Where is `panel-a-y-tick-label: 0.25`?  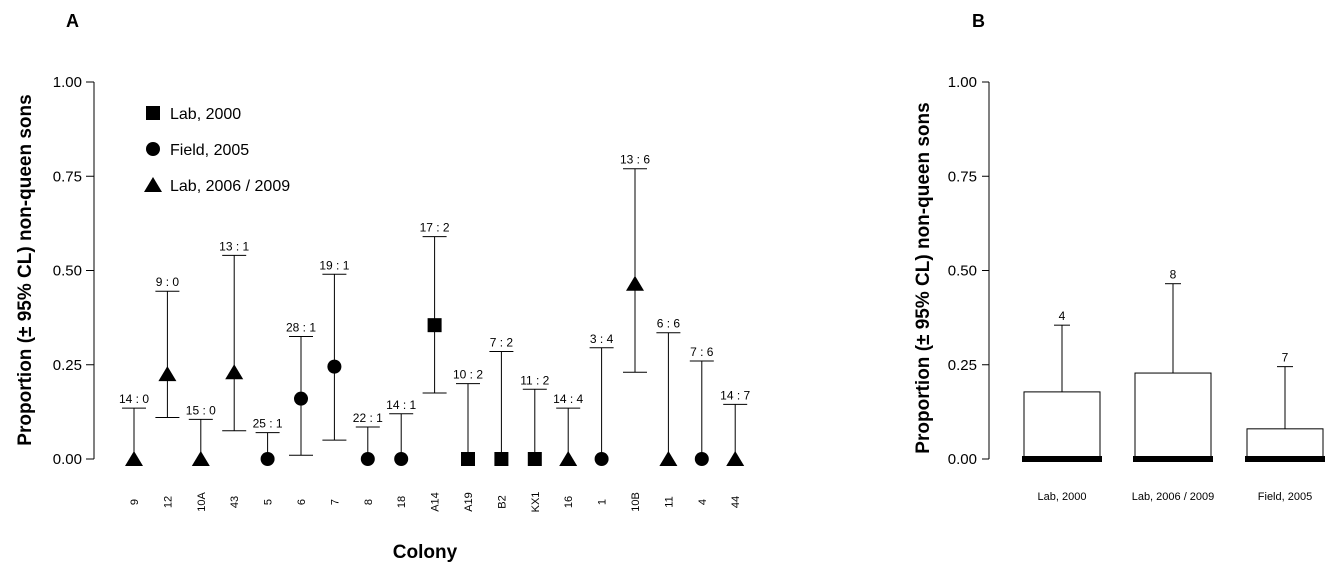 panel-a-y-tick-label: 0.25 is located at coordinates (67, 365).